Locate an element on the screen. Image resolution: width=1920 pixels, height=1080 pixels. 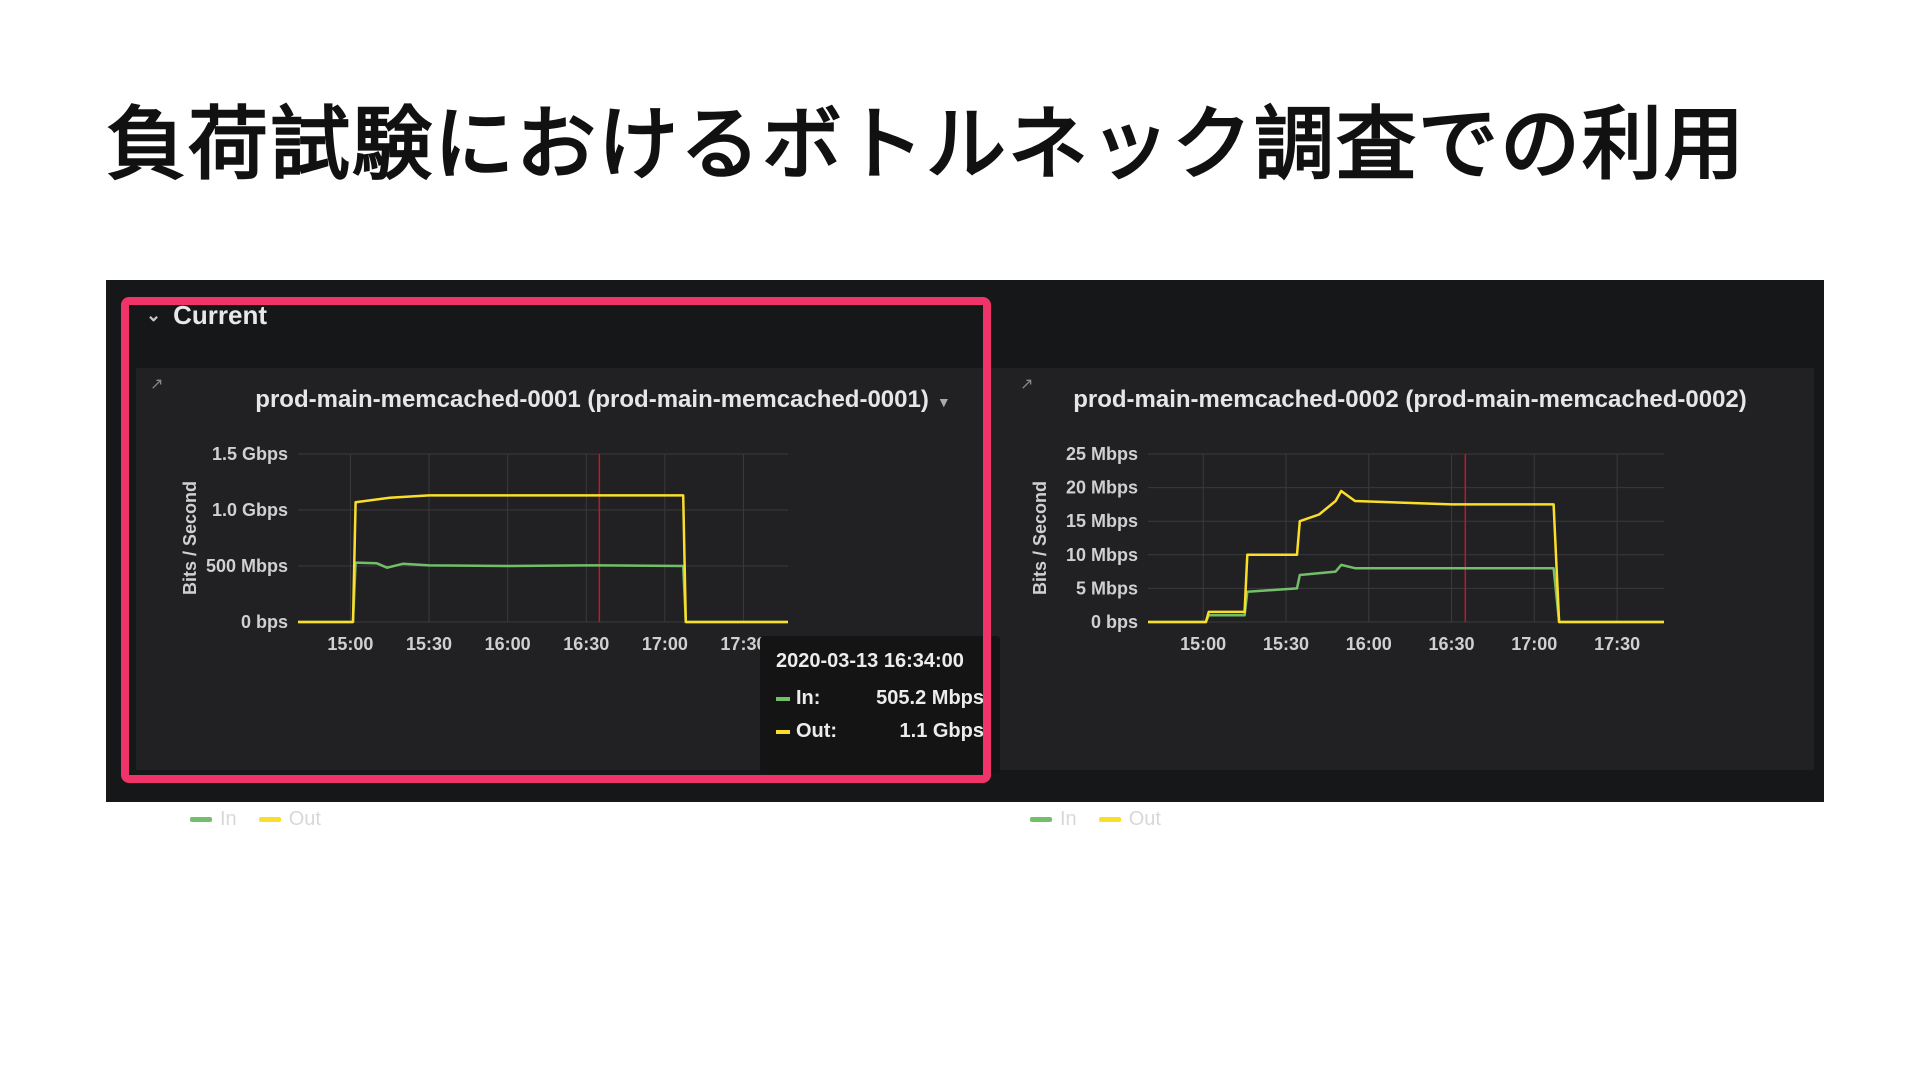
tooltip-time: 2020-03-13 16:34:00 is located at coordinates (870, 661).